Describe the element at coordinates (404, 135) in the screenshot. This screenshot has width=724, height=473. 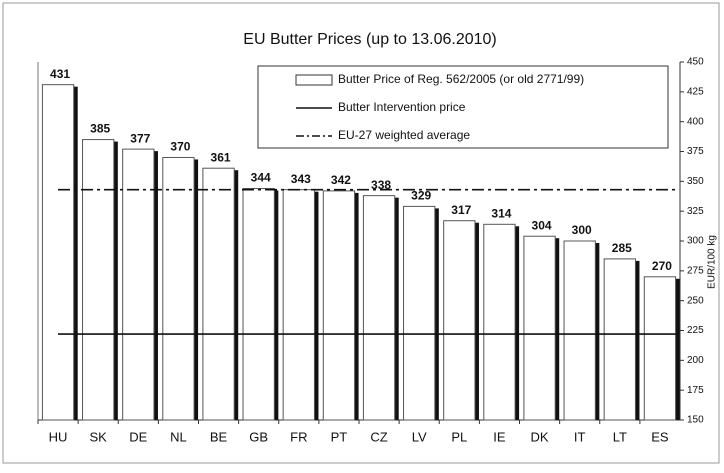
I see `legend-label: EU-27 weighted average` at that location.